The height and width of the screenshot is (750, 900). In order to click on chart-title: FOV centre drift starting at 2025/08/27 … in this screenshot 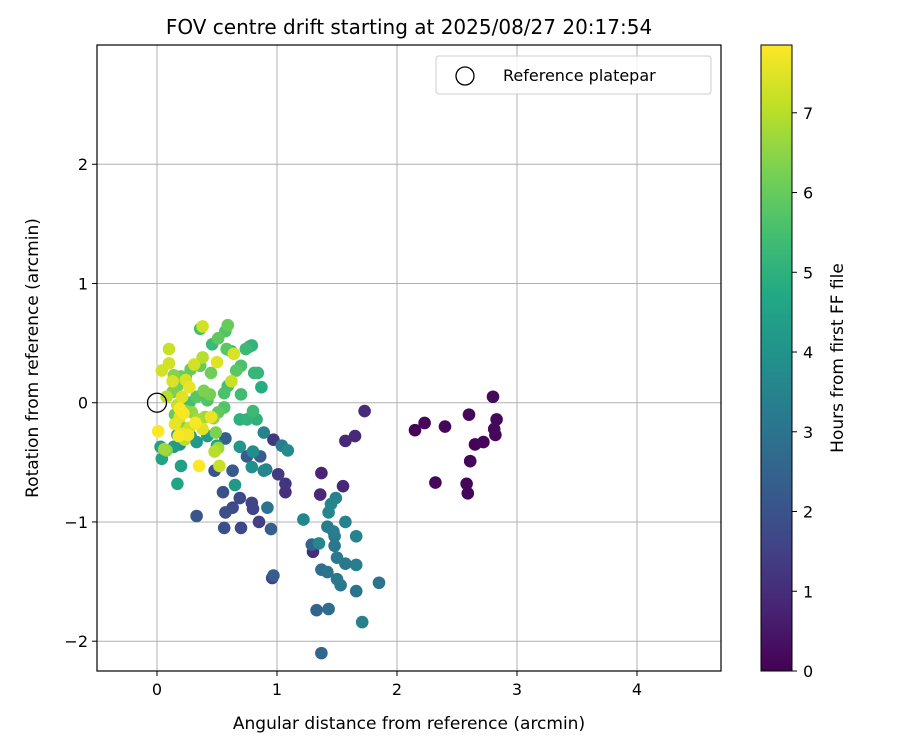, I will do `click(409, 27)`.